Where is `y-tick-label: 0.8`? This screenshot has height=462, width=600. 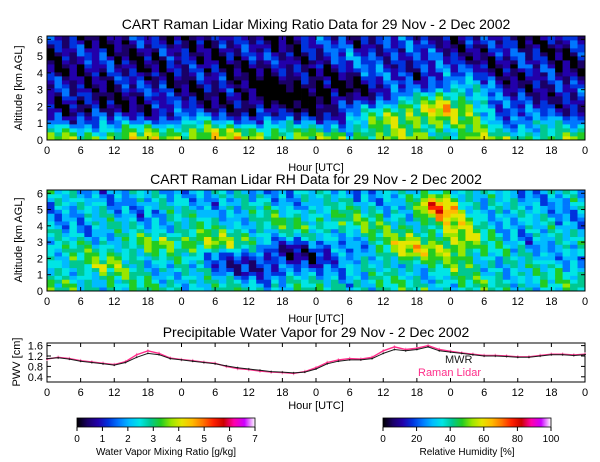 y-tick-label: 0.8 is located at coordinates (35, 367).